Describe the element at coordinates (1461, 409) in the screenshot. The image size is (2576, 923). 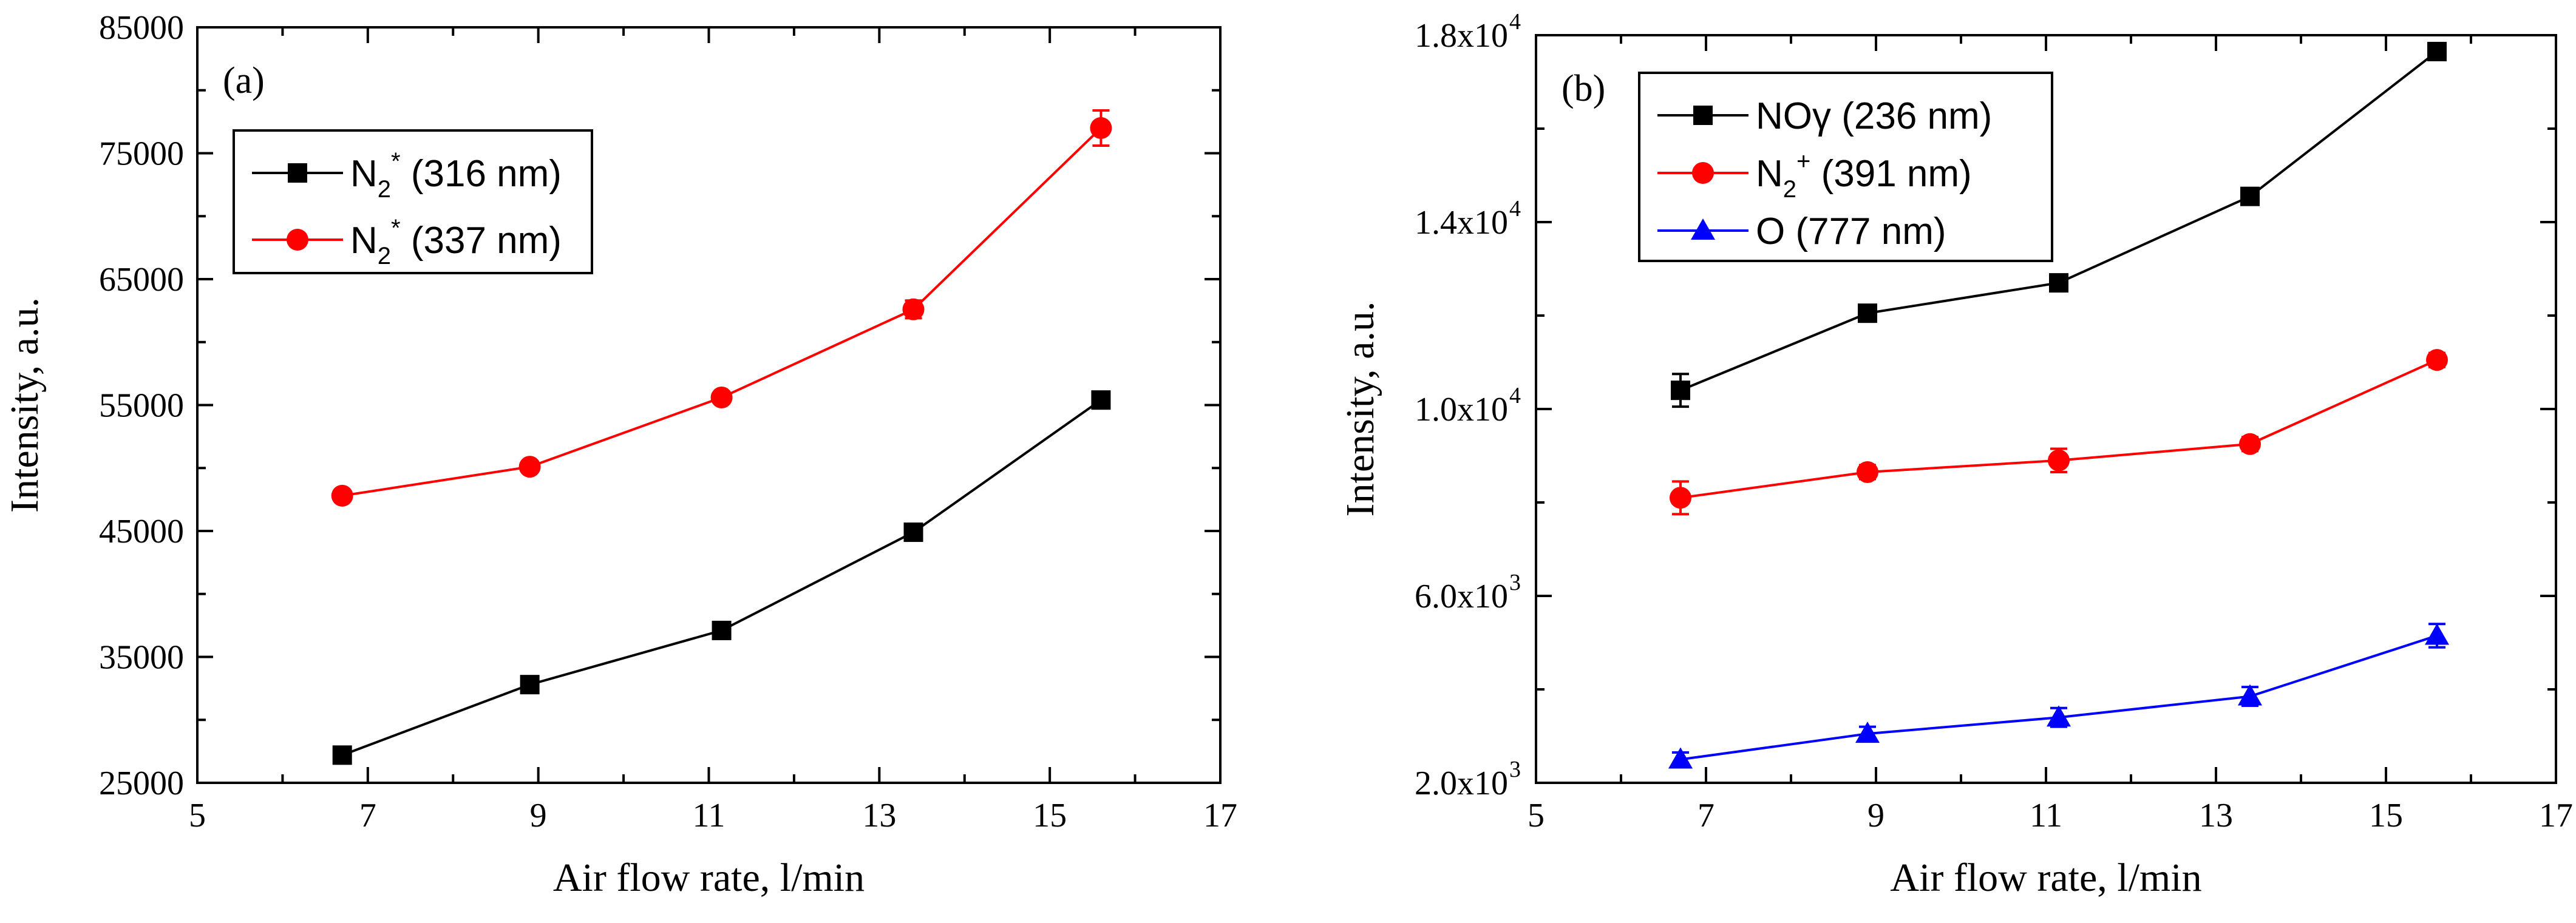
I see `y-tick-label-mantissa: 1.0x10` at that location.